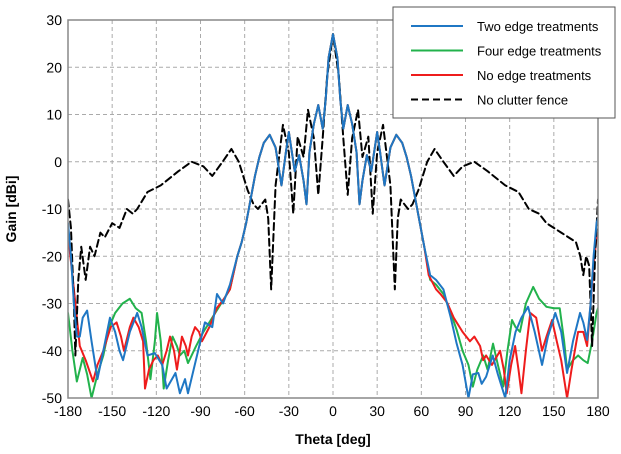  Describe the element at coordinates (52, 256) in the screenshot. I see `y-tick-label: -20` at that location.